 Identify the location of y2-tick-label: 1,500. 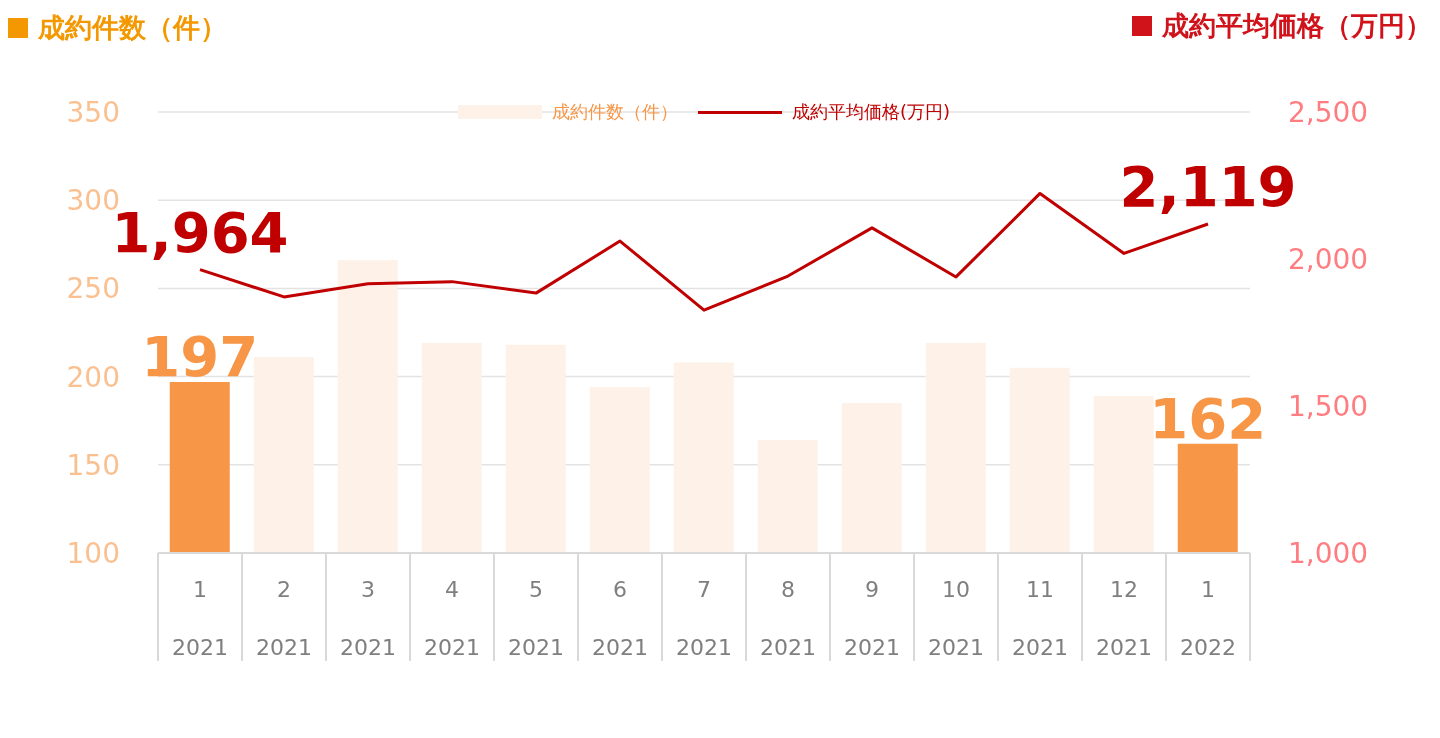
(1328, 406).